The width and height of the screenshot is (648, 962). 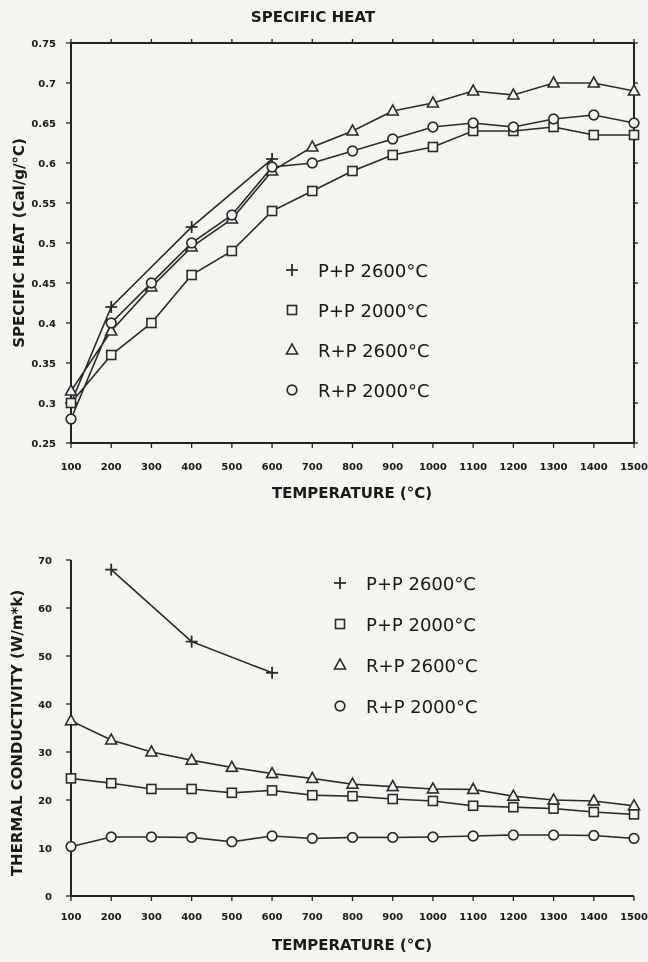 I want to click on legend-item: P+P 2000°C, so click(x=405, y=625).